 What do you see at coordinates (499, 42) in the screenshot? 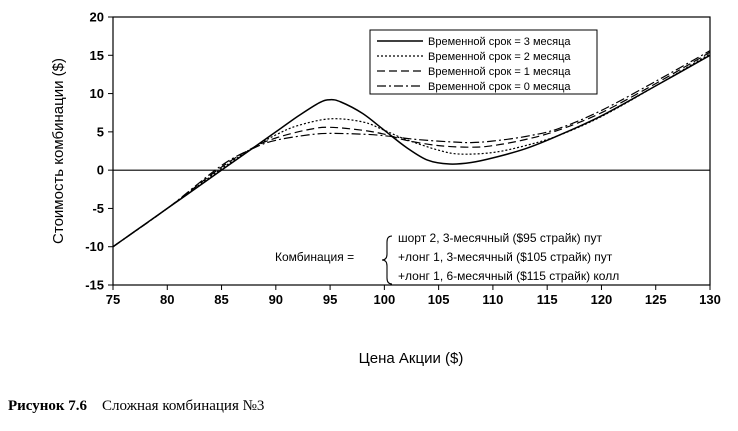
I see `legend-label-1: Временной срок = 3 месяца` at bounding box center [499, 42].